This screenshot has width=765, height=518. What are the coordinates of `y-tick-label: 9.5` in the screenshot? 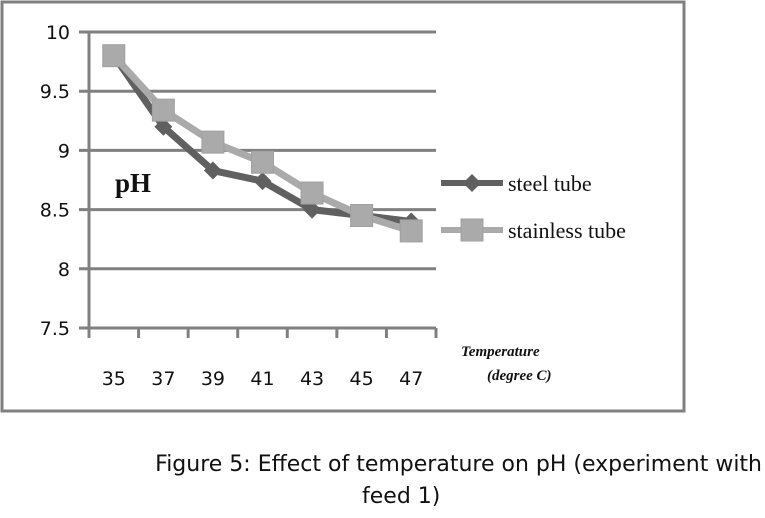 It's located at (55, 92).